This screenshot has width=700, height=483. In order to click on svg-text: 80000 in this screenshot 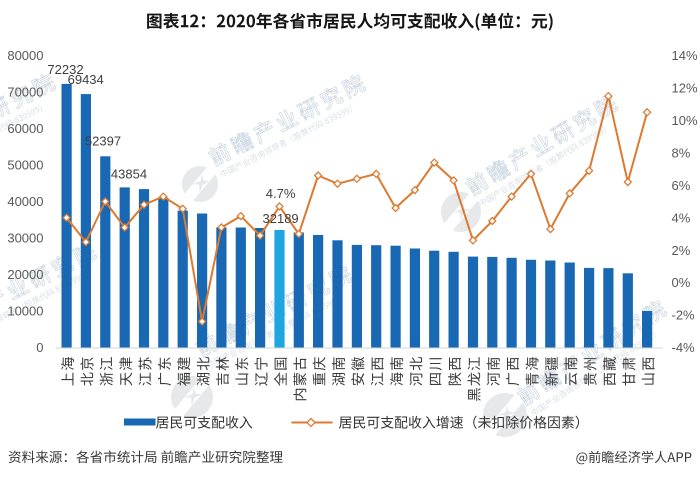, I will do `click(25, 55)`.